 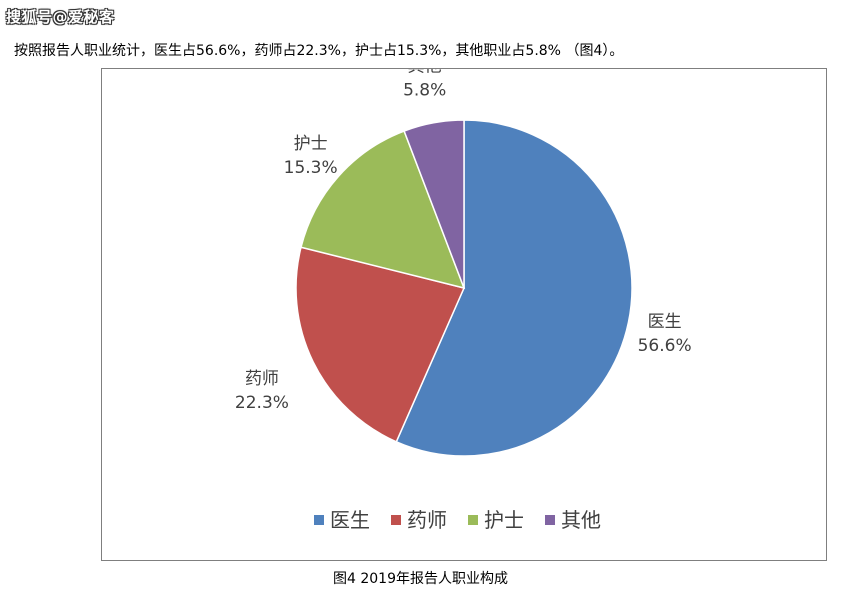 I want to click on legend-label-doctor: 医生, so click(x=350, y=520).